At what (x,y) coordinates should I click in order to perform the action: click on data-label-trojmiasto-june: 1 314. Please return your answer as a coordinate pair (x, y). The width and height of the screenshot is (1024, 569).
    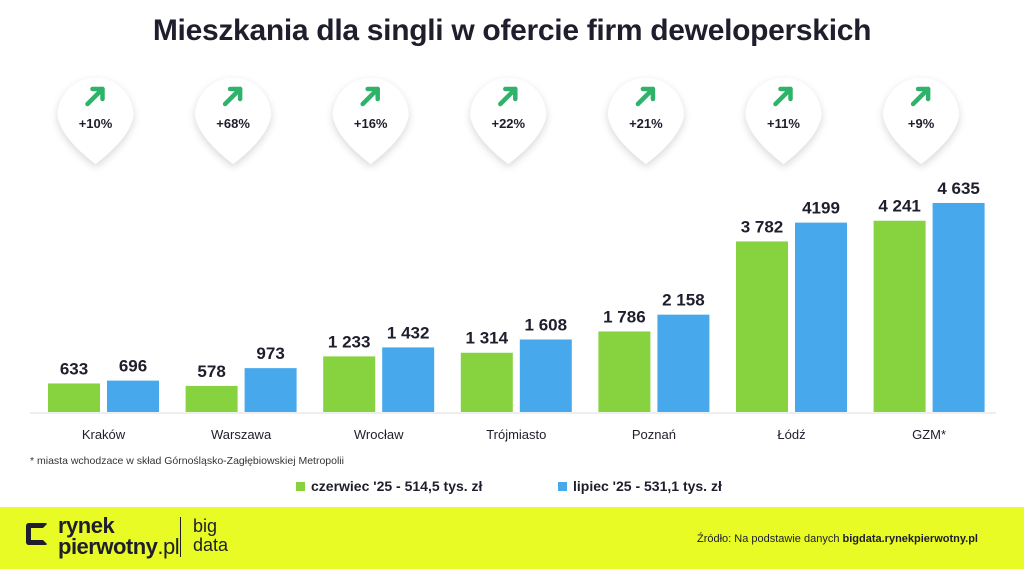
    Looking at the image, I should click on (487, 338).